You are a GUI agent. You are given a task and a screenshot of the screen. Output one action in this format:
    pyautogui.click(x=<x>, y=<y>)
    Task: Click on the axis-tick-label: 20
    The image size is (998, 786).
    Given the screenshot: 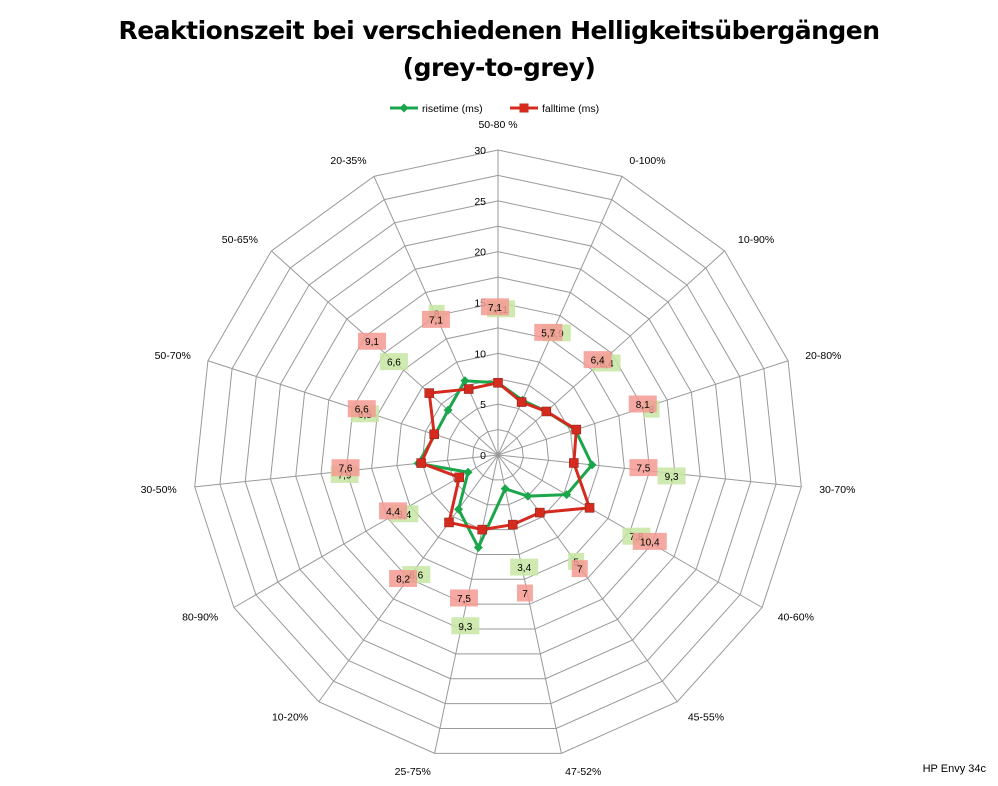 What is the action you would take?
    pyautogui.click(x=480, y=253)
    